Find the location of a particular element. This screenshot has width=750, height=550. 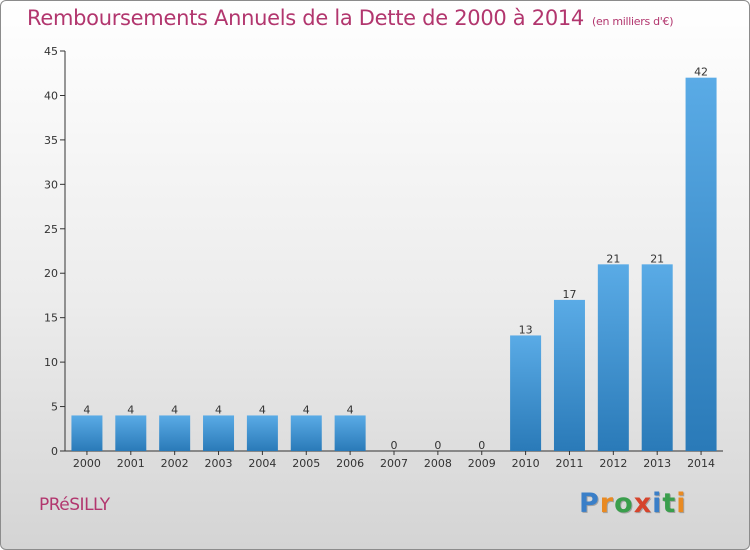

x-tick-label: 2012 is located at coordinates (613, 463).